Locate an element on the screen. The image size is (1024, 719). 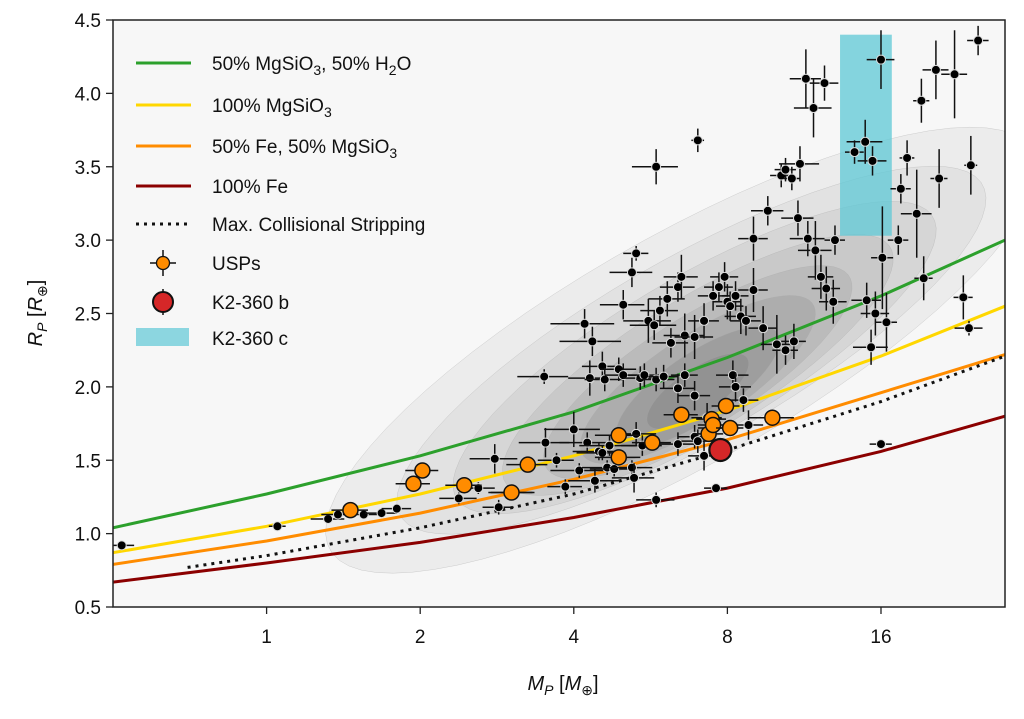
legend-label-usps: USPs is located at coordinates (236, 264).